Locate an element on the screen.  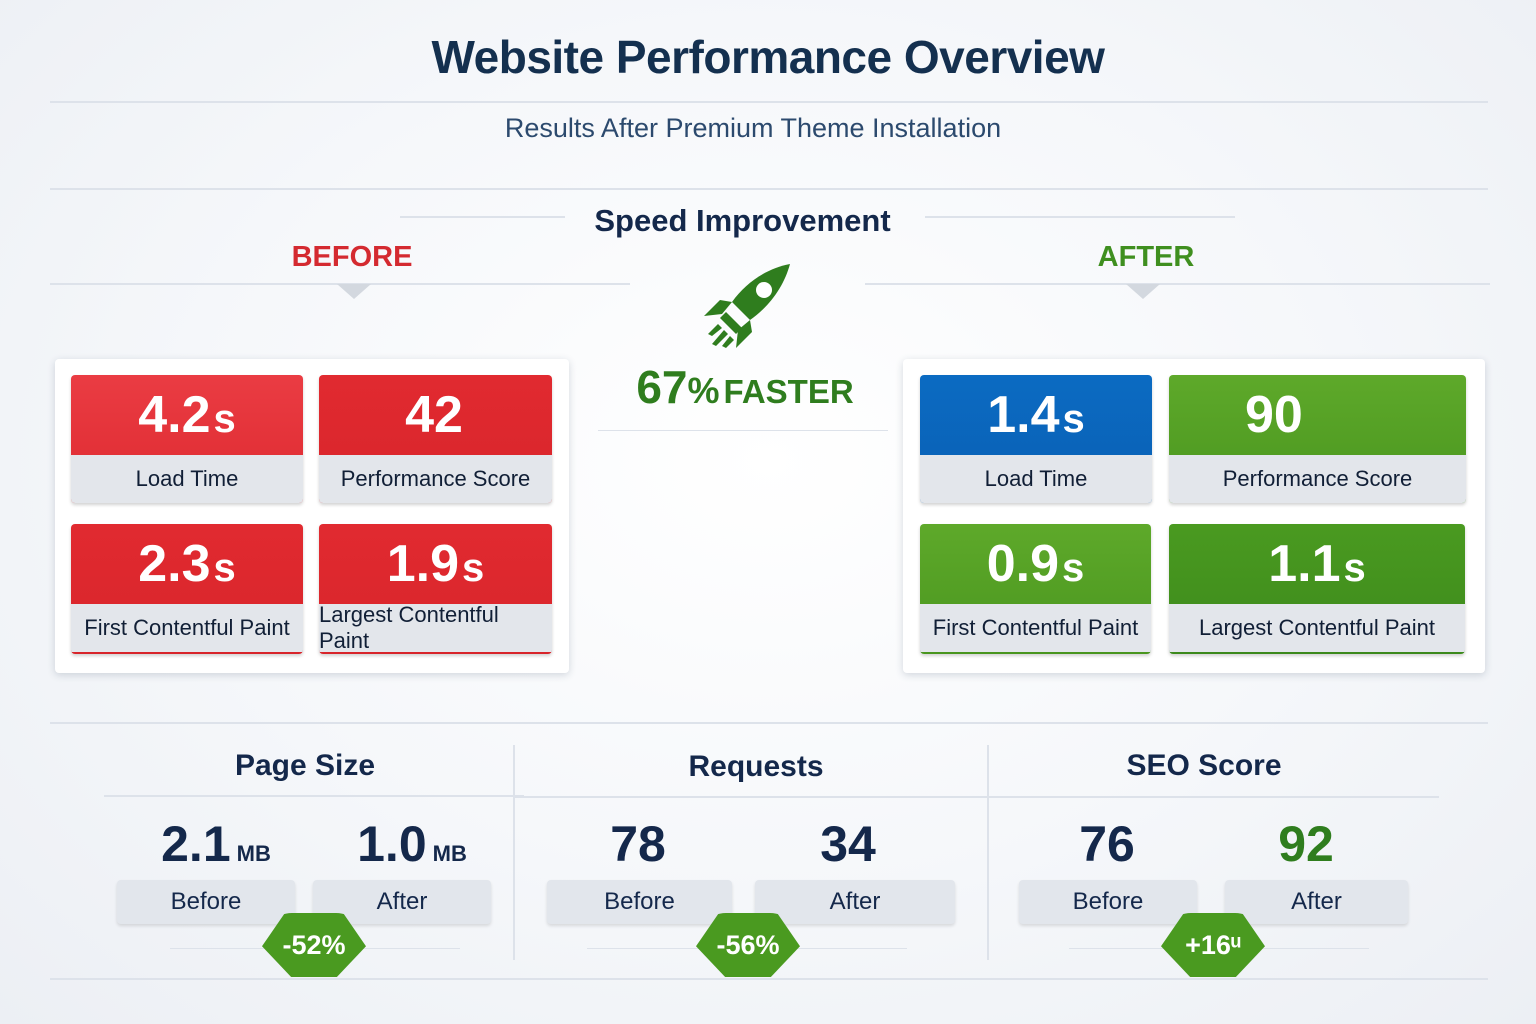
card-value: 1.4 s is located at coordinates (1036, 415).